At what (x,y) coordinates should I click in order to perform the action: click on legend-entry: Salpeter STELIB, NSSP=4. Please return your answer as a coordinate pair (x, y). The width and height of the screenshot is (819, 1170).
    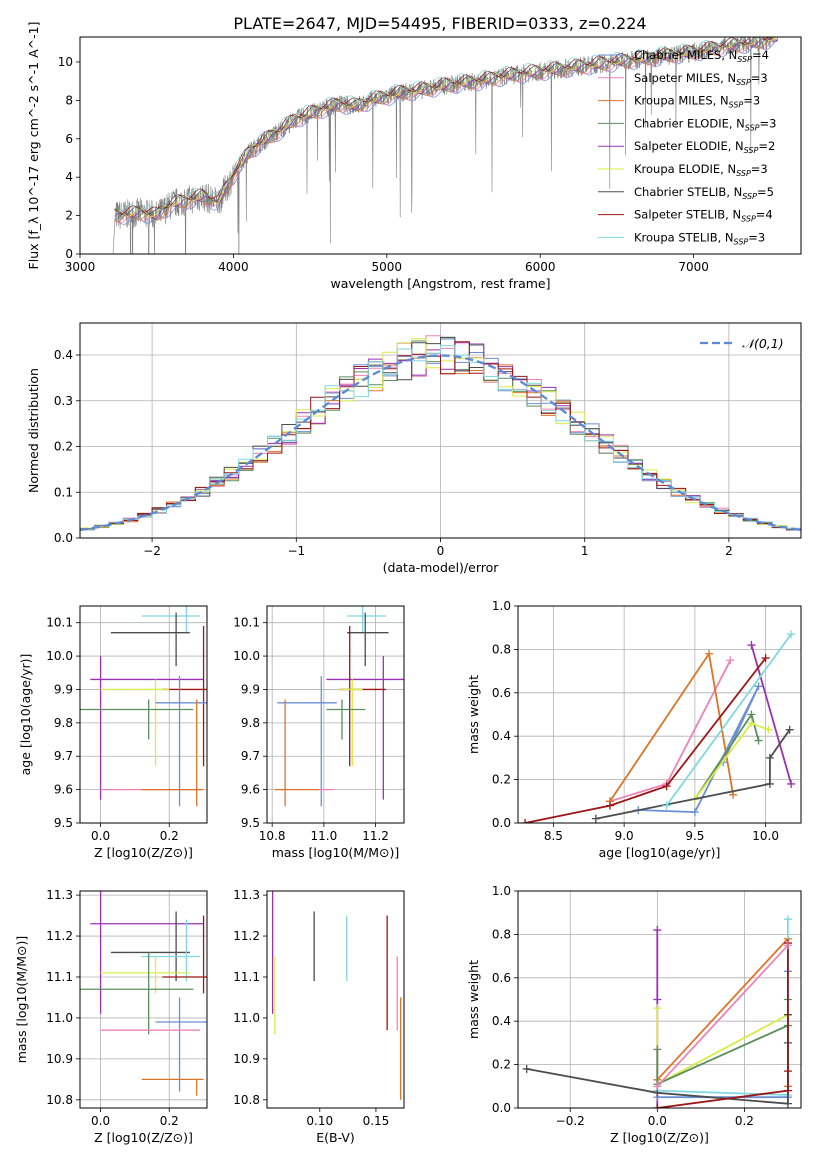
    Looking at the image, I should click on (703, 216).